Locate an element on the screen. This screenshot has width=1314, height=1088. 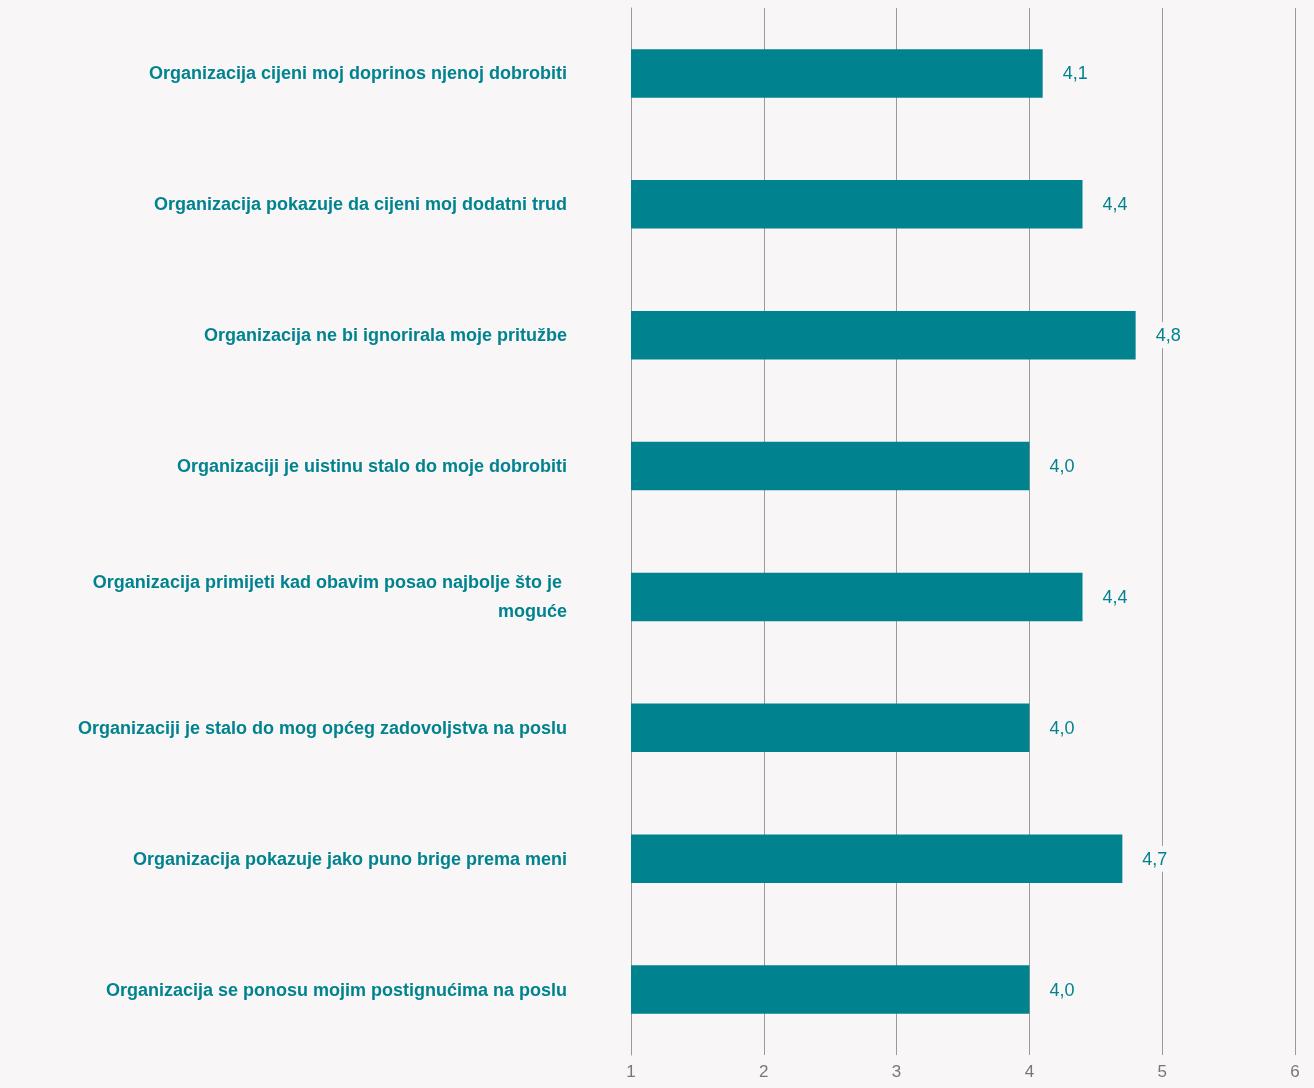
y-tick-label: Organizacija ne bi ignorirala moje pritužbe is located at coordinates (385, 335).